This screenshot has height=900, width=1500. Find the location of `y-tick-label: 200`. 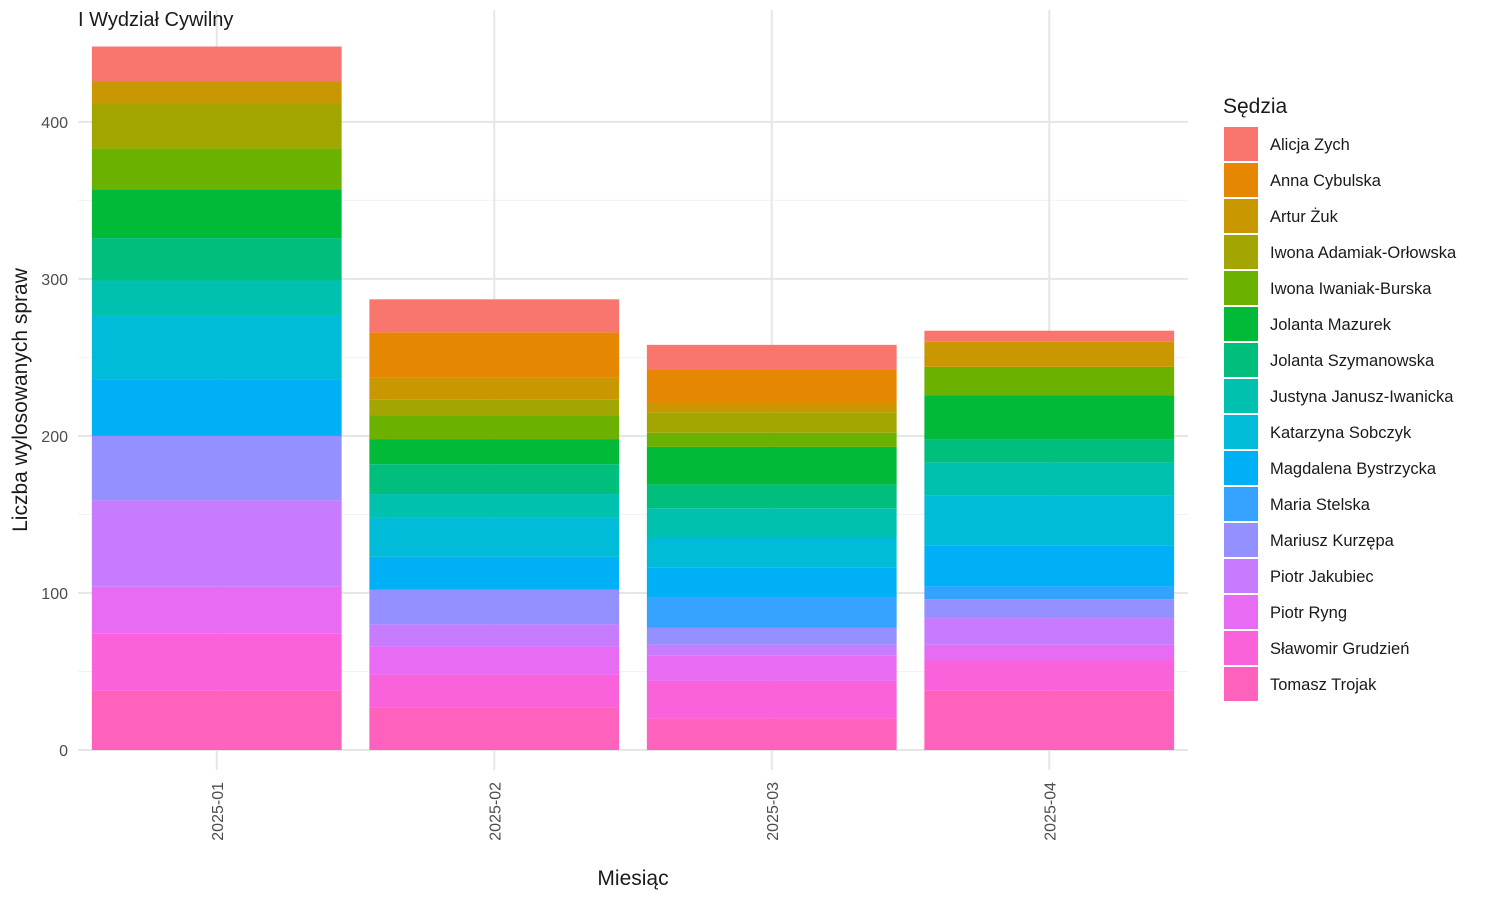

y-tick-label: 200 is located at coordinates (54, 437).